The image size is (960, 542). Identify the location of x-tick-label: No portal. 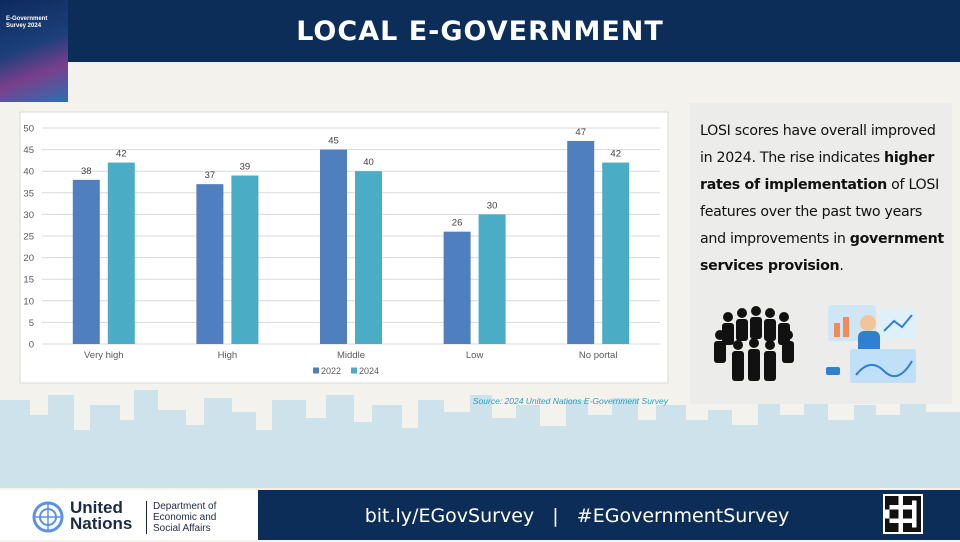
(598, 355).